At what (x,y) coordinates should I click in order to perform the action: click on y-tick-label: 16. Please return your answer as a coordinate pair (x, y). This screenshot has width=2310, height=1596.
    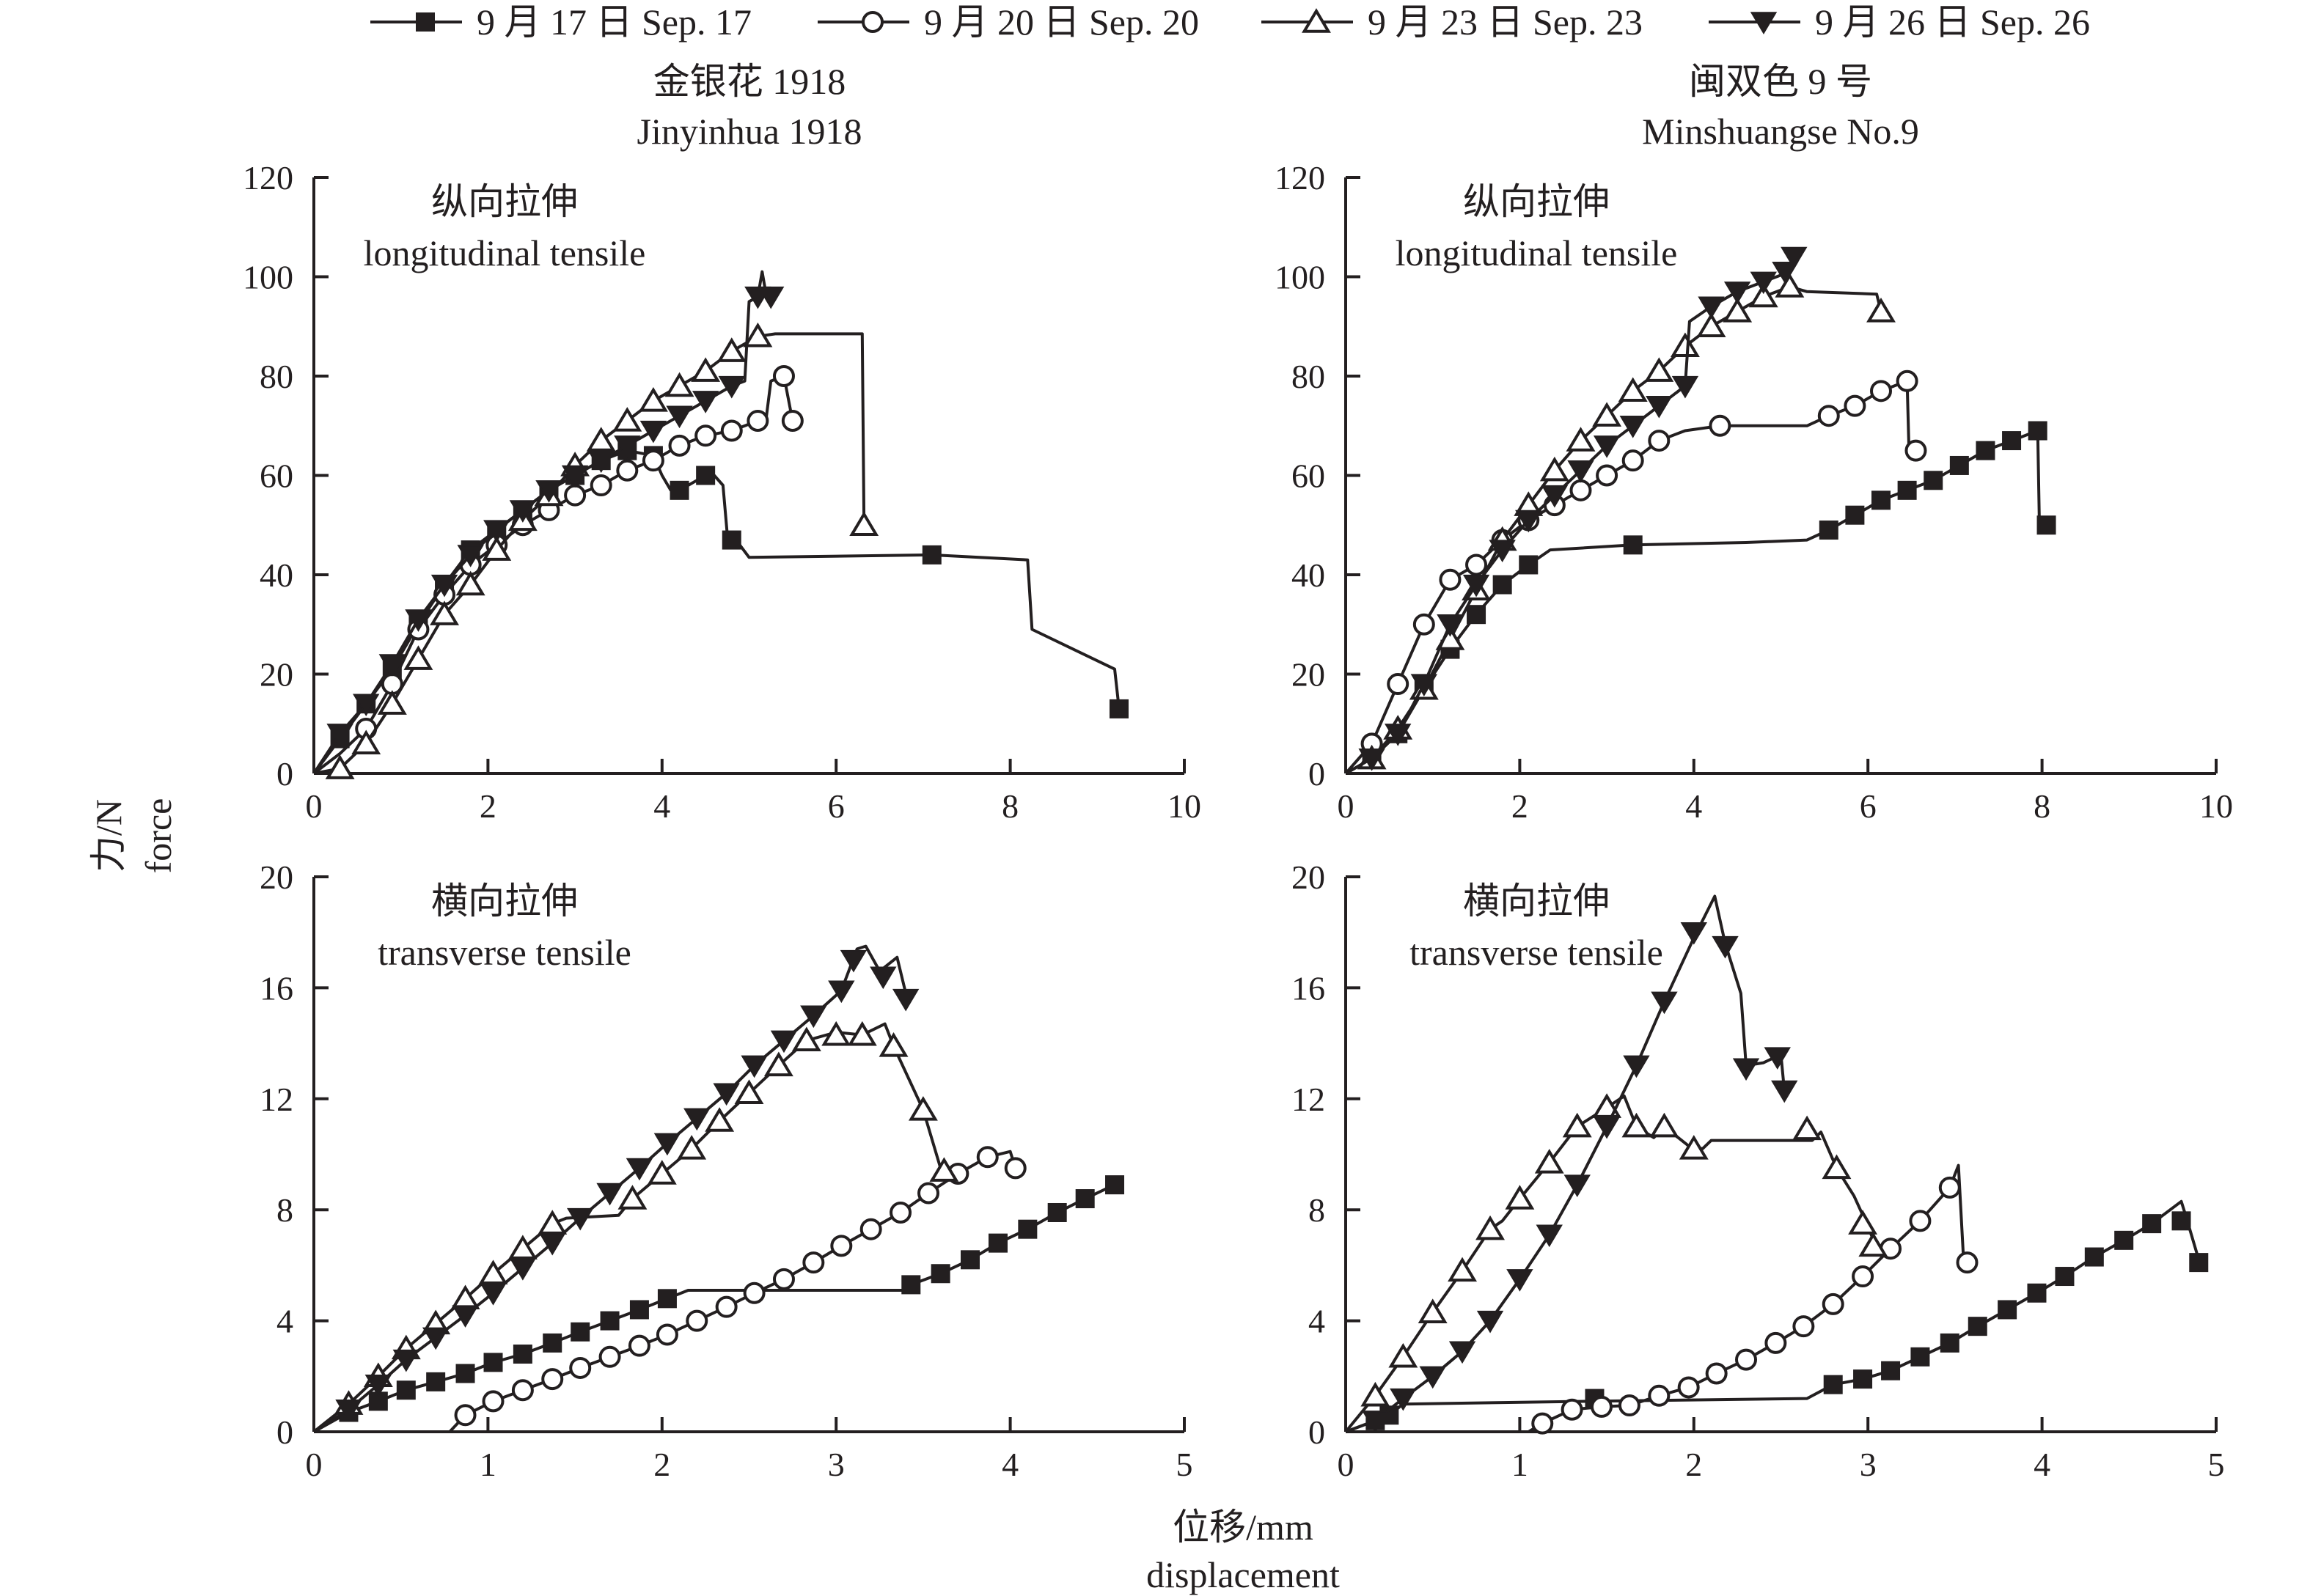
    Looking at the image, I should click on (276, 988).